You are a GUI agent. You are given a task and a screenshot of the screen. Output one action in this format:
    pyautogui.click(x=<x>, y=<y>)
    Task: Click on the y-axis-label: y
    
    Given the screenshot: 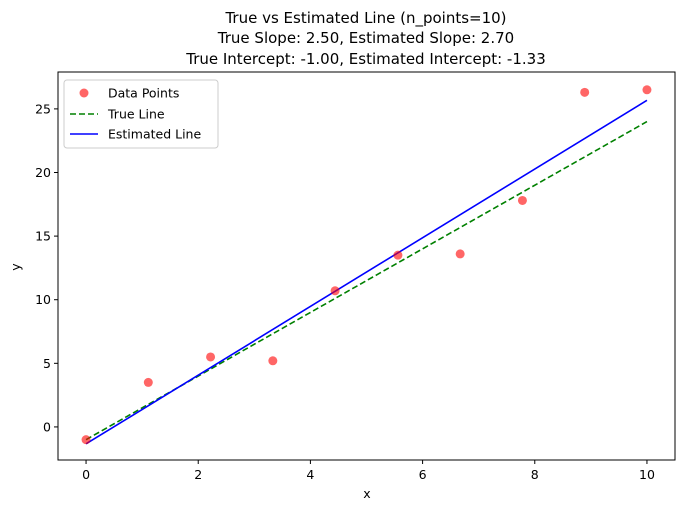 What is the action you would take?
    pyautogui.click(x=15, y=267)
    